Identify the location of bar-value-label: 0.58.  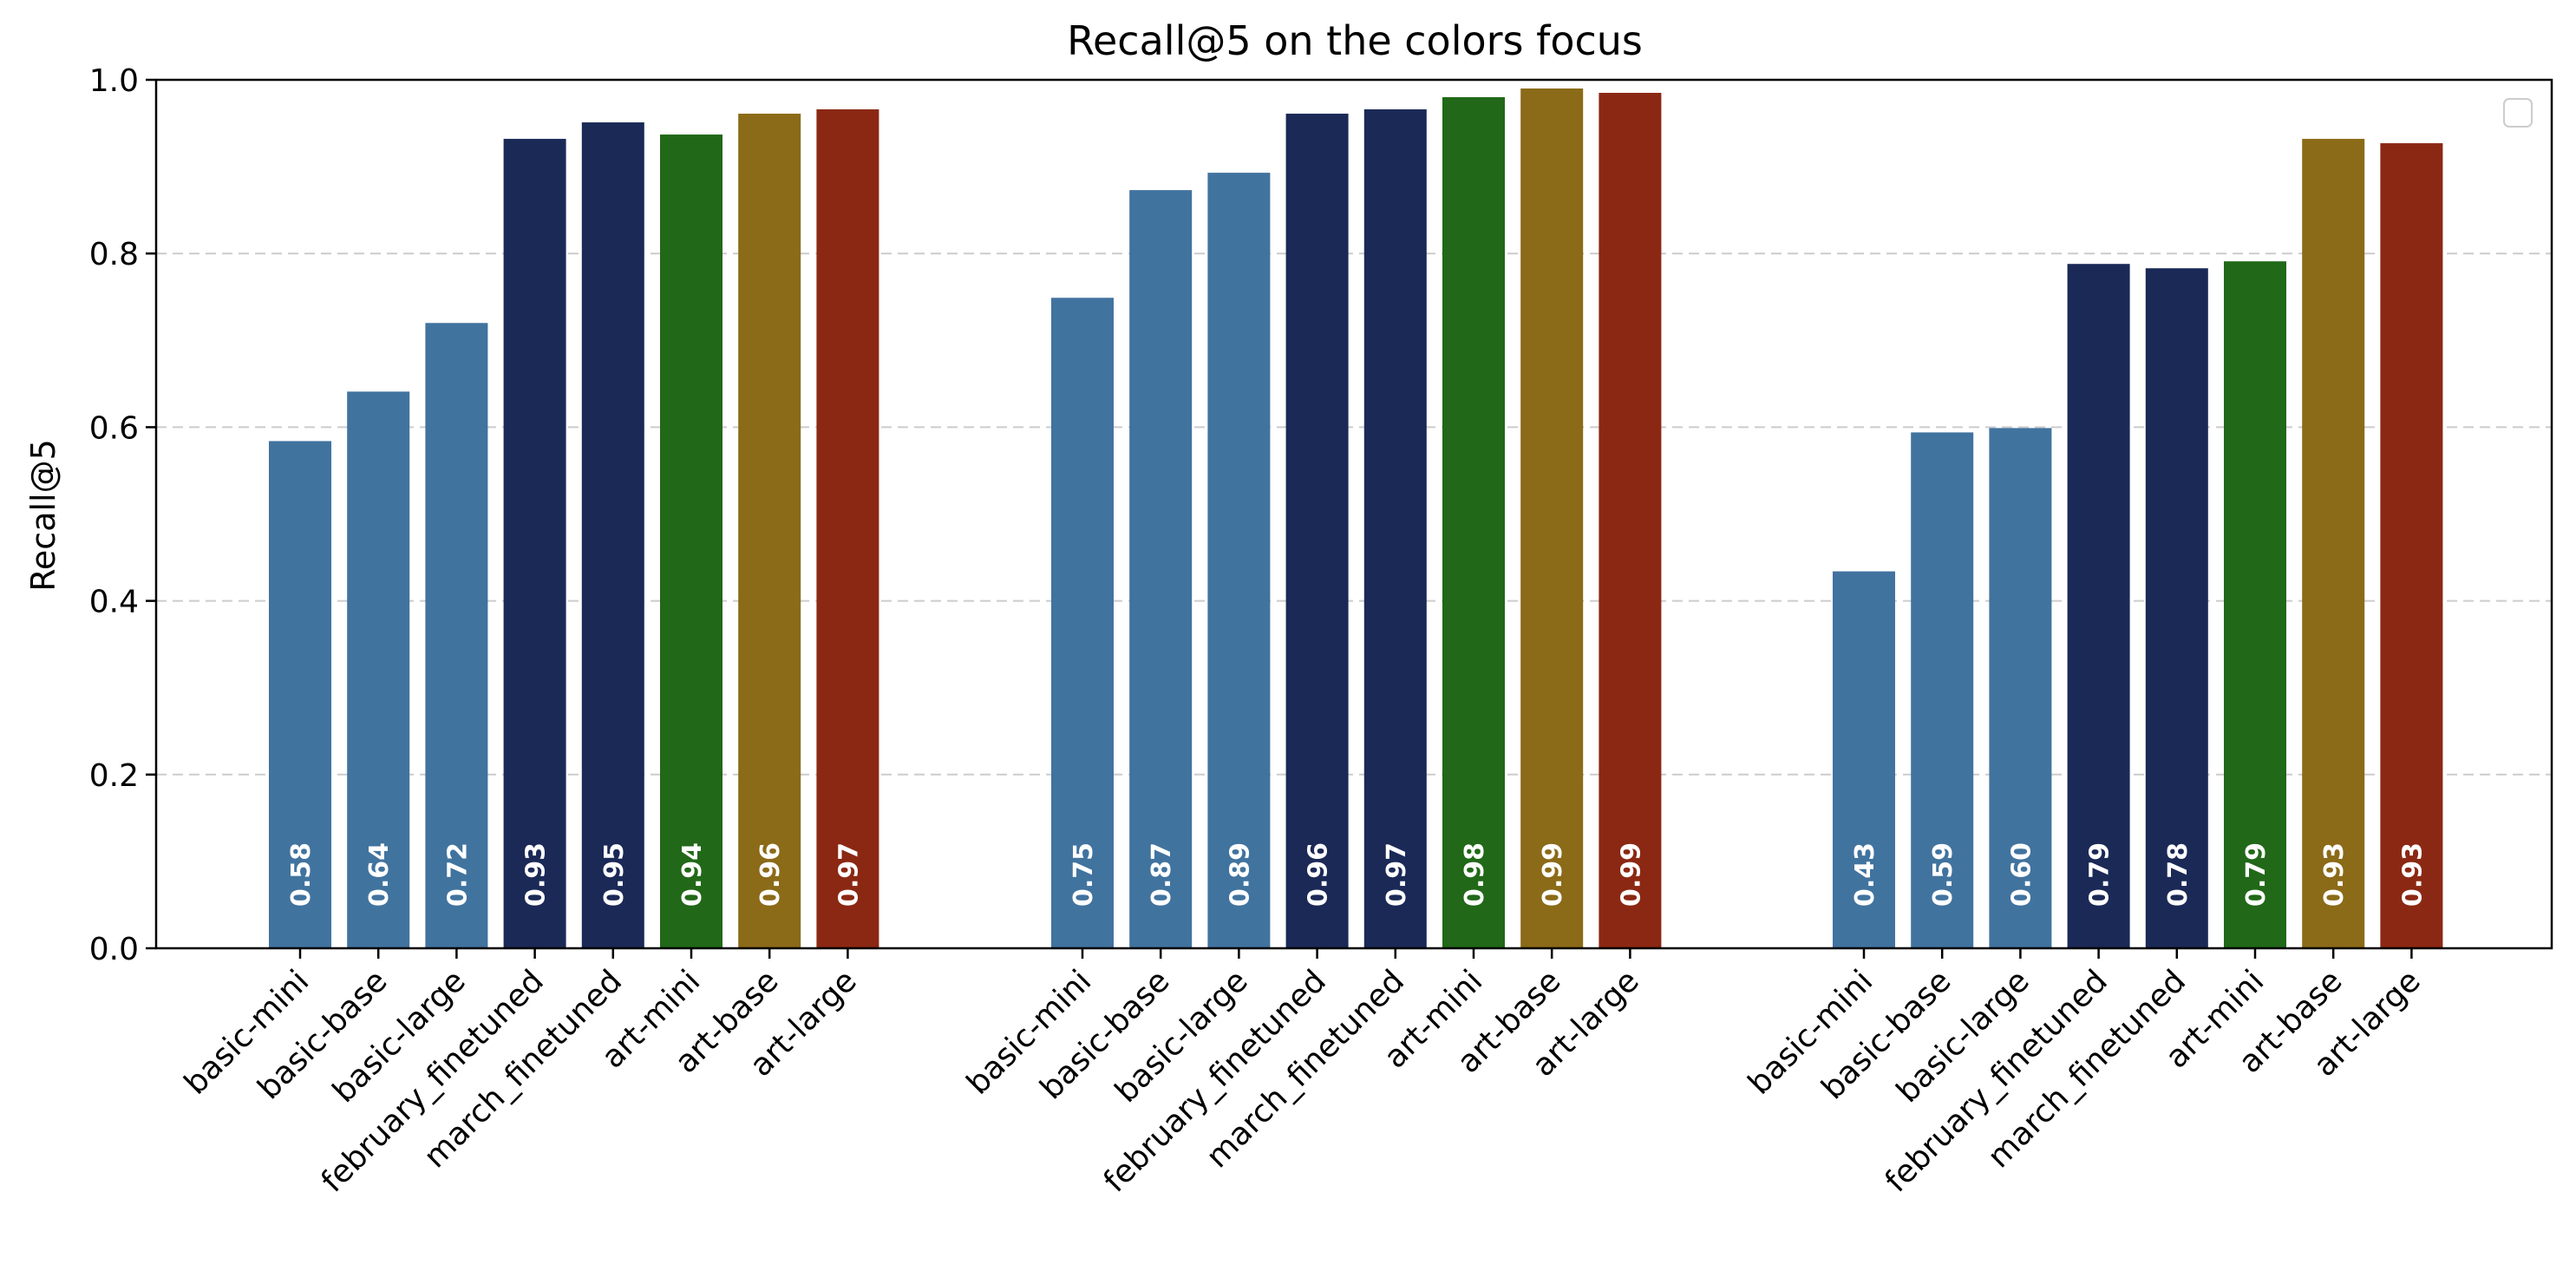
(301, 874).